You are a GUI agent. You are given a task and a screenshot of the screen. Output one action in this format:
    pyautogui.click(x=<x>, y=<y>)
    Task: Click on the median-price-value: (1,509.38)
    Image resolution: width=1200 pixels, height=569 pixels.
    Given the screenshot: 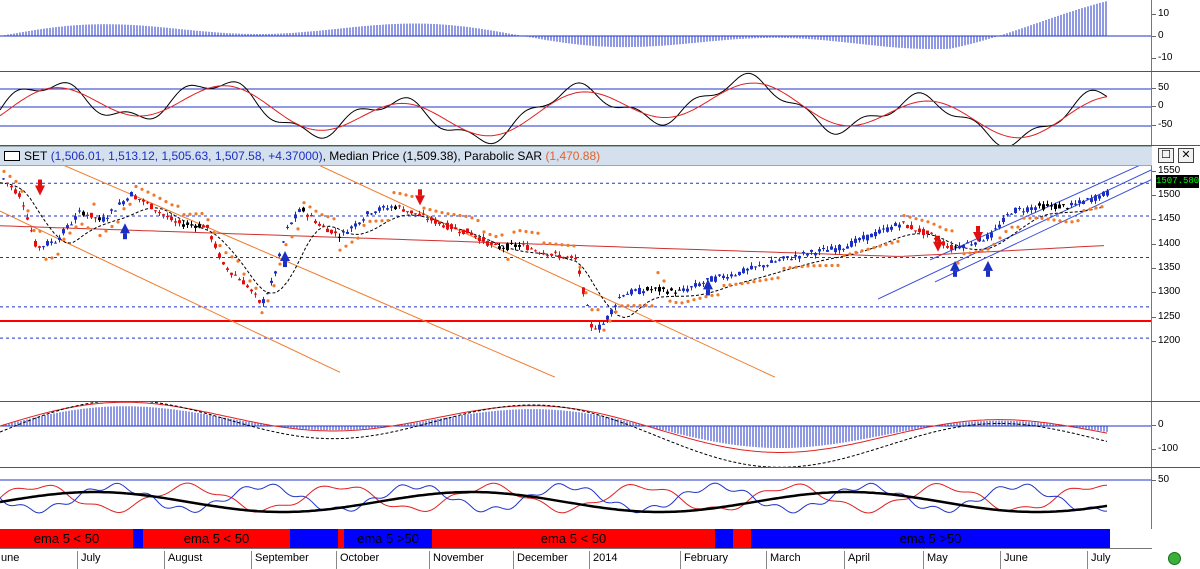 What is the action you would take?
    pyautogui.click(x=430, y=156)
    